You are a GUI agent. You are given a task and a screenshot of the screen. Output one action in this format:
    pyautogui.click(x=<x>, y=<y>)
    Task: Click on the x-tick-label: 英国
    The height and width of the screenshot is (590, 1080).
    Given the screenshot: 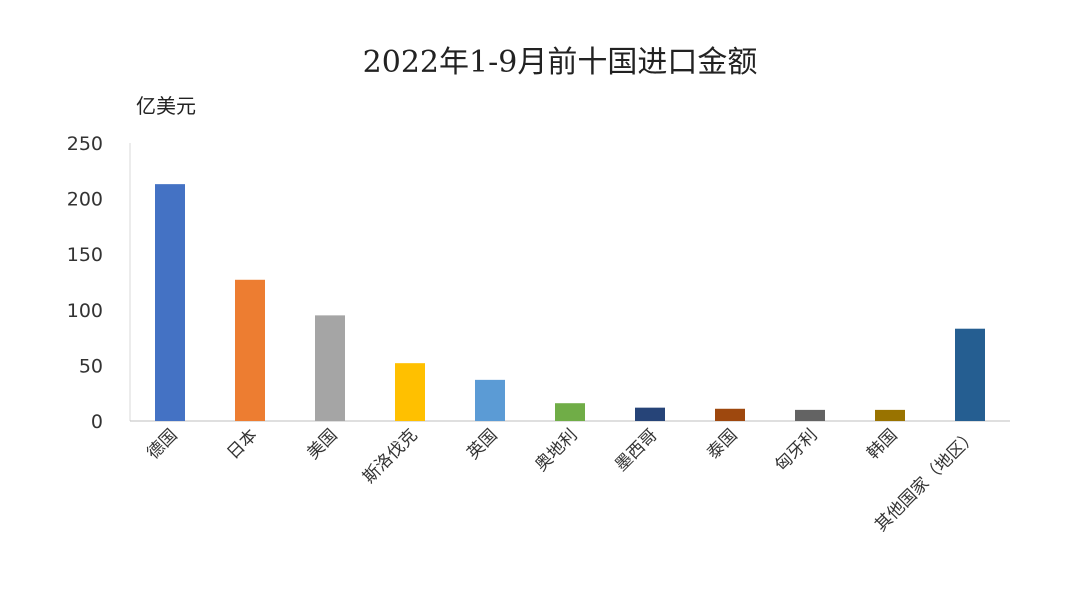 What is the action you would take?
    pyautogui.click(x=482, y=444)
    